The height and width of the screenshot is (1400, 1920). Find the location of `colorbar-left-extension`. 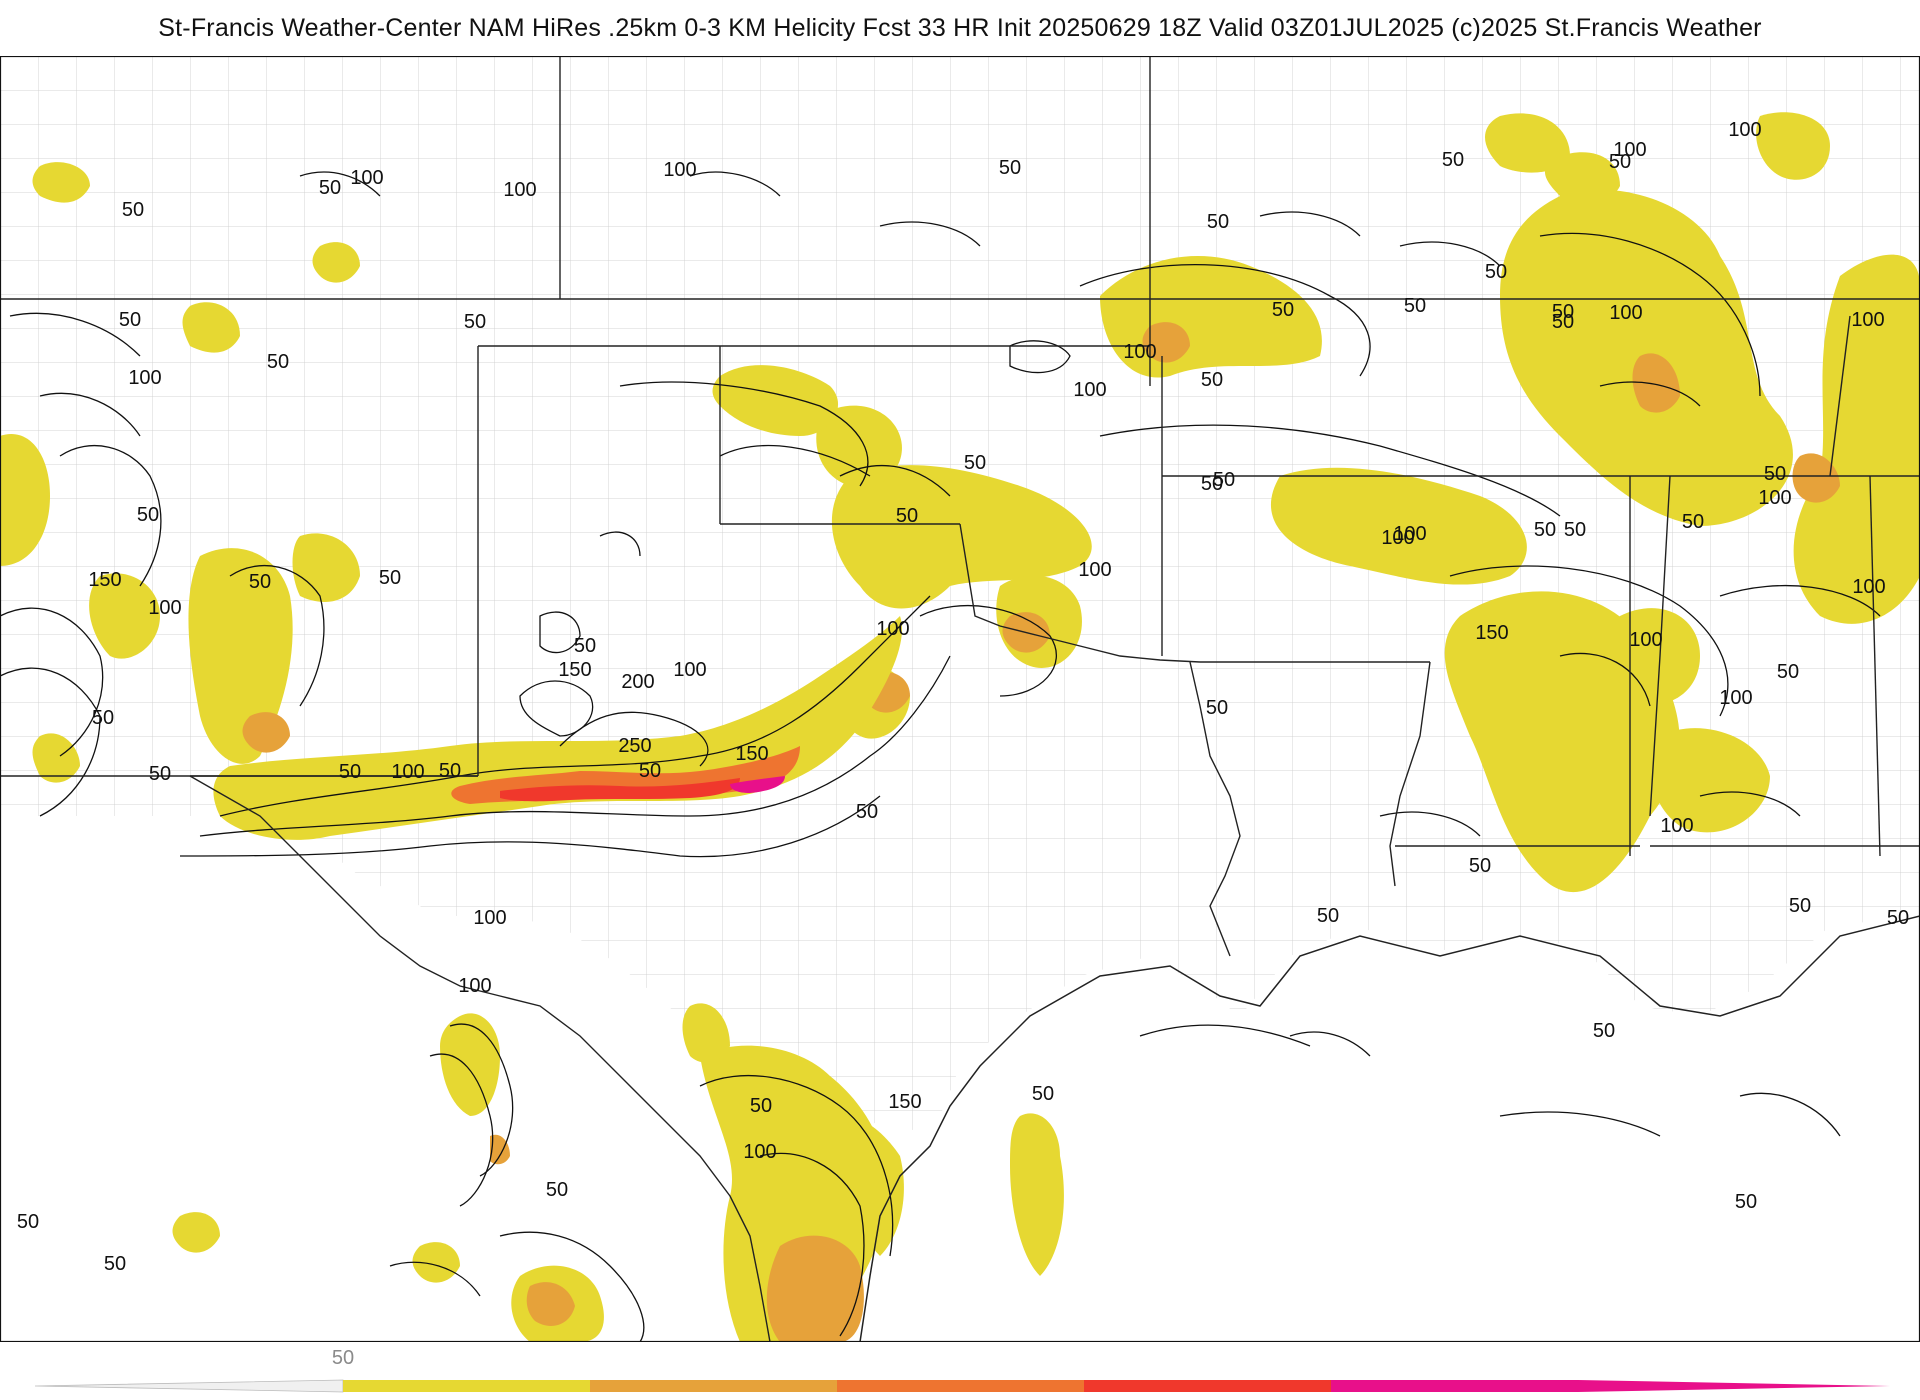

colorbar-left-extension is located at coordinates (189, 1386).